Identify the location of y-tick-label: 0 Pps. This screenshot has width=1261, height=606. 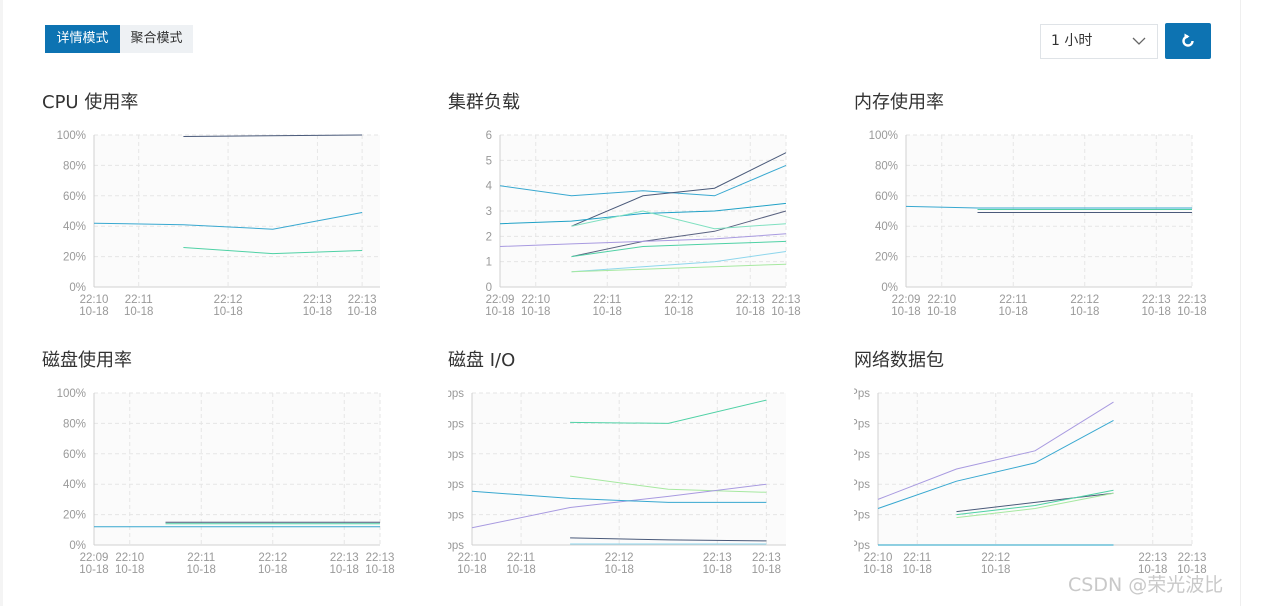
(862, 546).